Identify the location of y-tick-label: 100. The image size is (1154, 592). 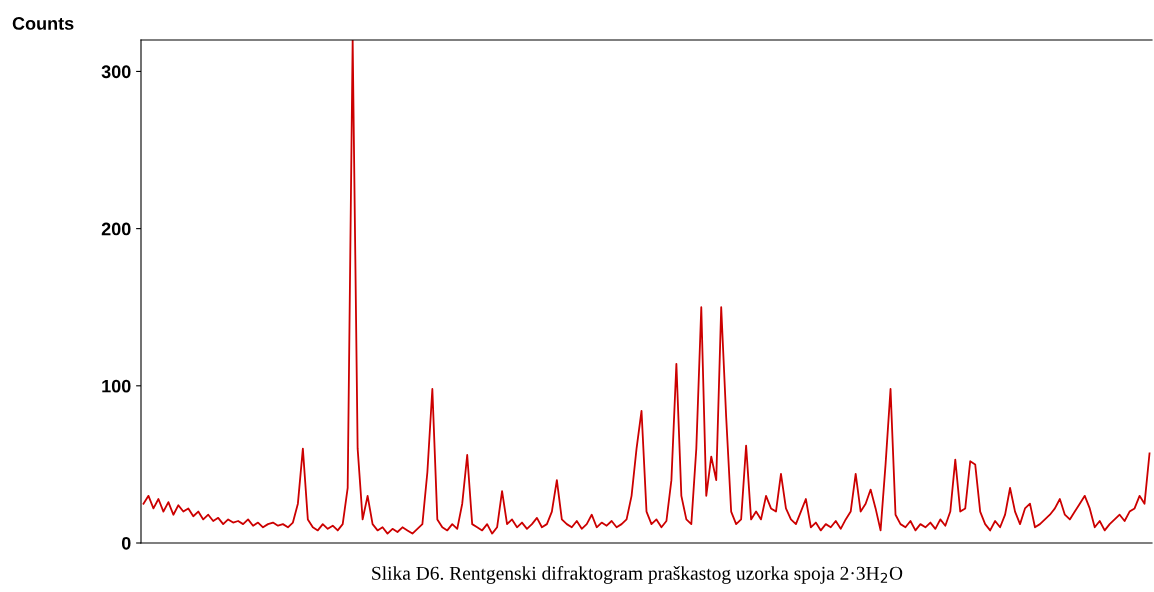
(116, 386).